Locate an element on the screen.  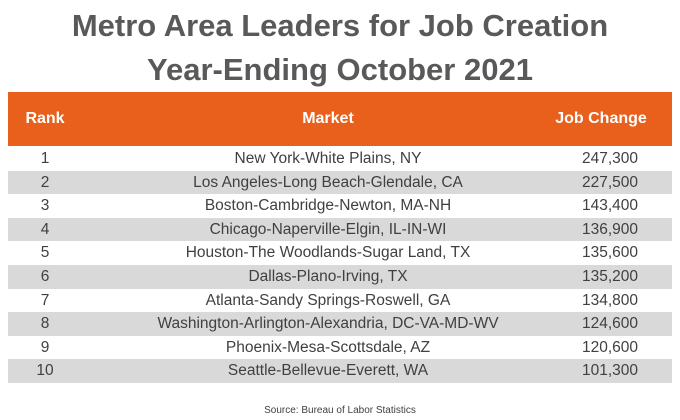
table-cell: 8 is located at coordinates (45, 324).